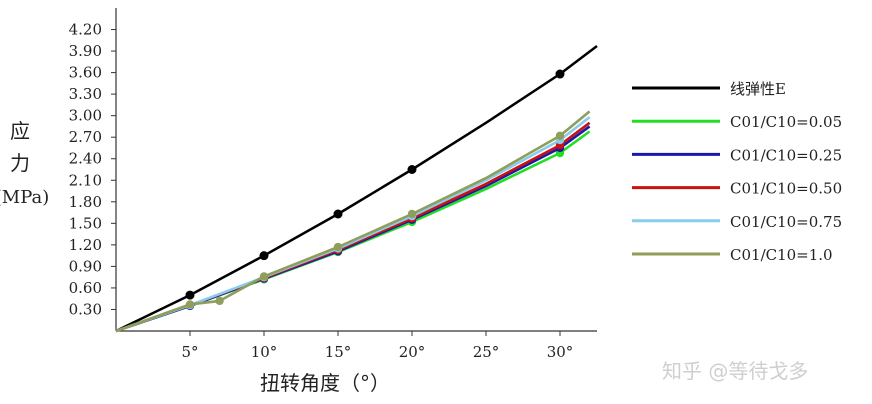 This screenshot has width=872, height=404. Describe the element at coordinates (85, 73) in the screenshot. I see `y-tick-label: 3.60` at that location.